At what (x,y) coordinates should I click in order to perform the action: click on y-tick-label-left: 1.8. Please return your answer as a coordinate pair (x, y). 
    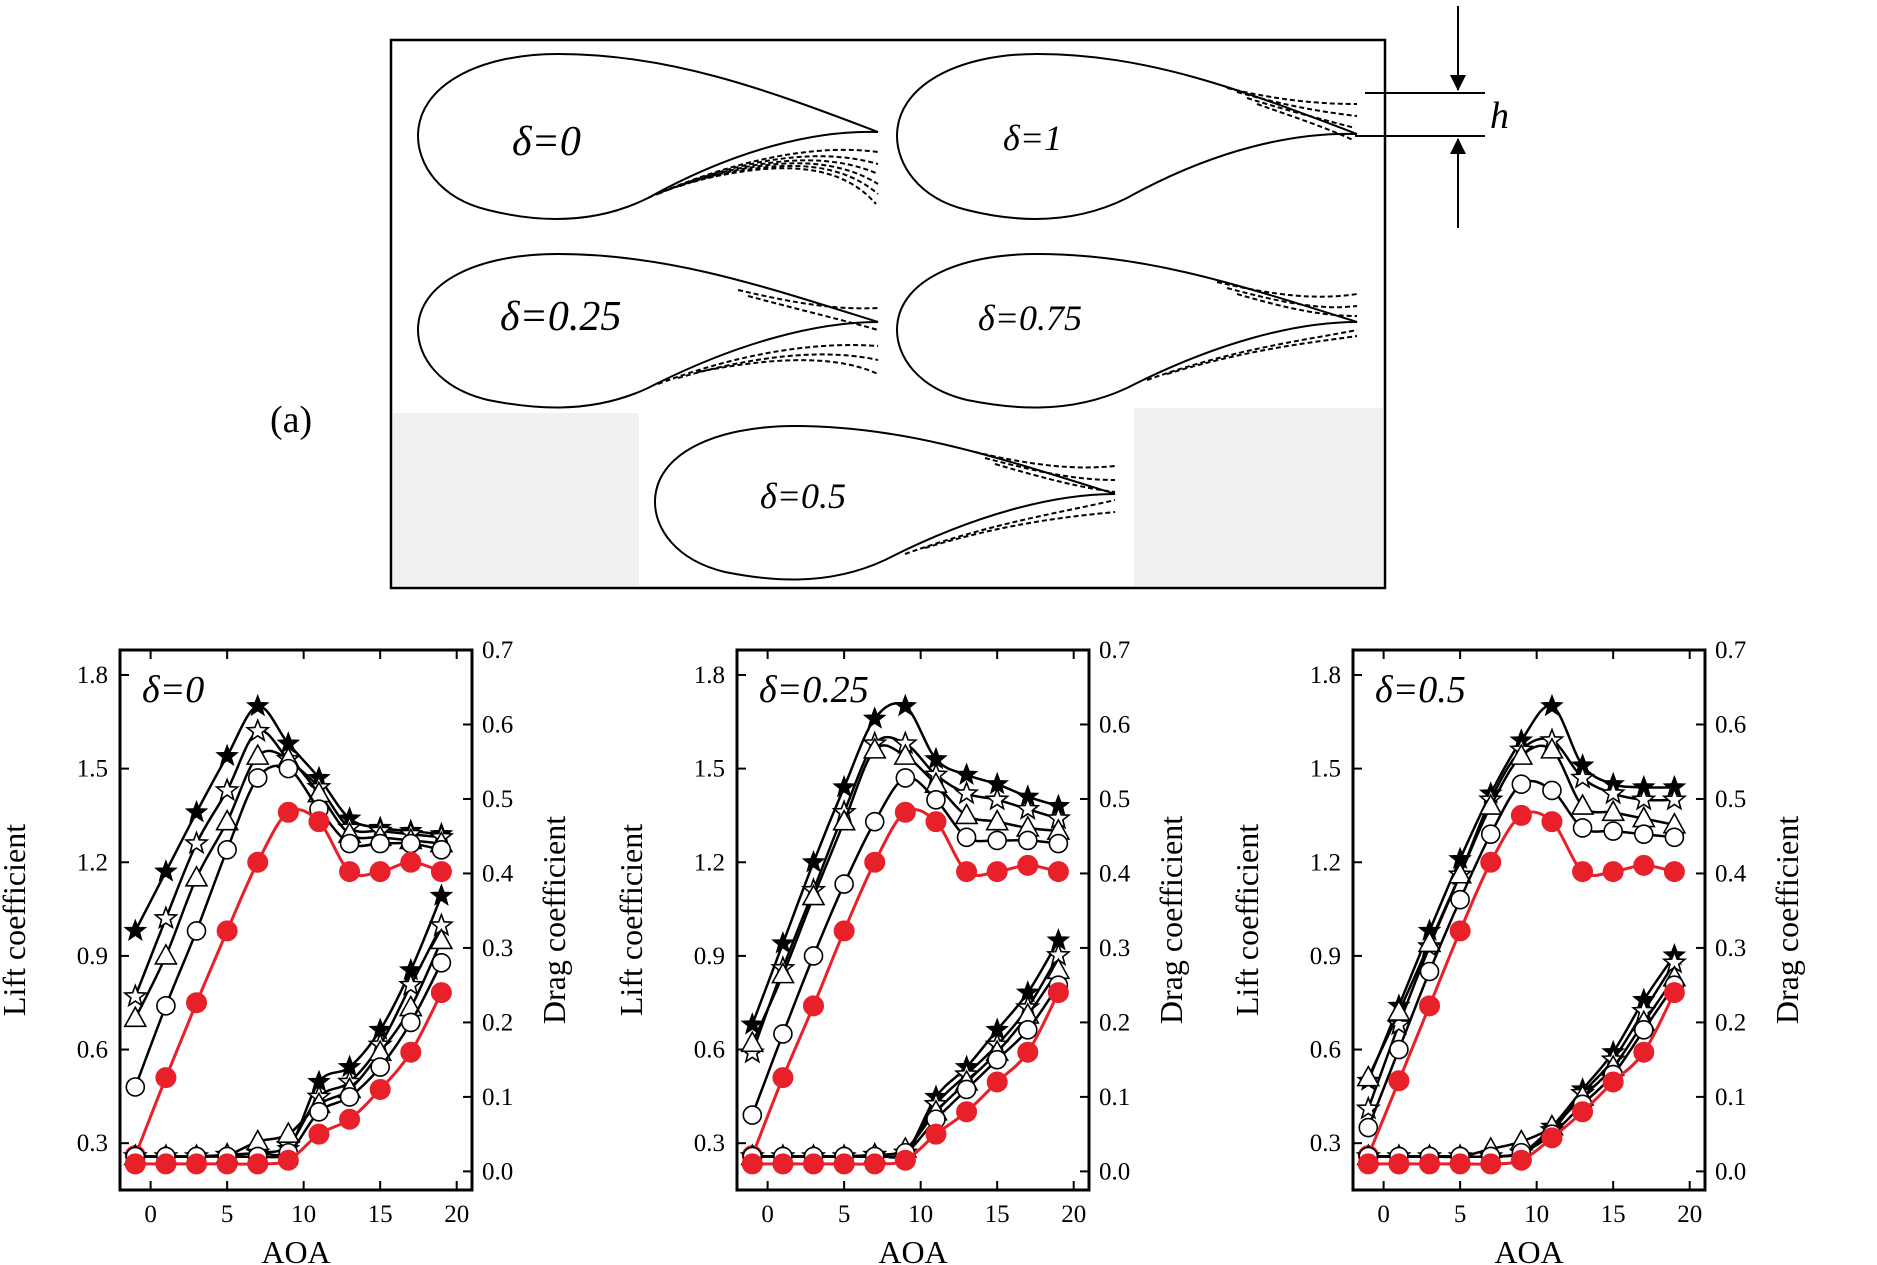
    Looking at the image, I should click on (709, 675).